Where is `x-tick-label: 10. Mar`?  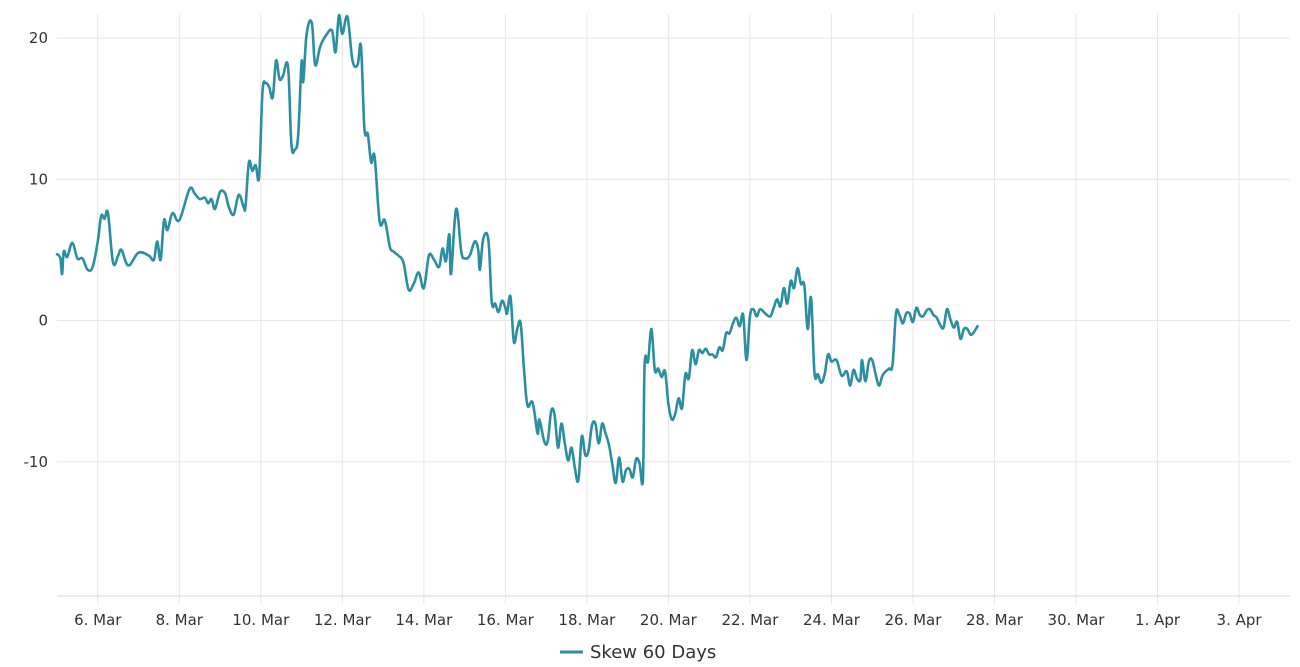 x-tick-label: 10. Mar is located at coordinates (261, 620).